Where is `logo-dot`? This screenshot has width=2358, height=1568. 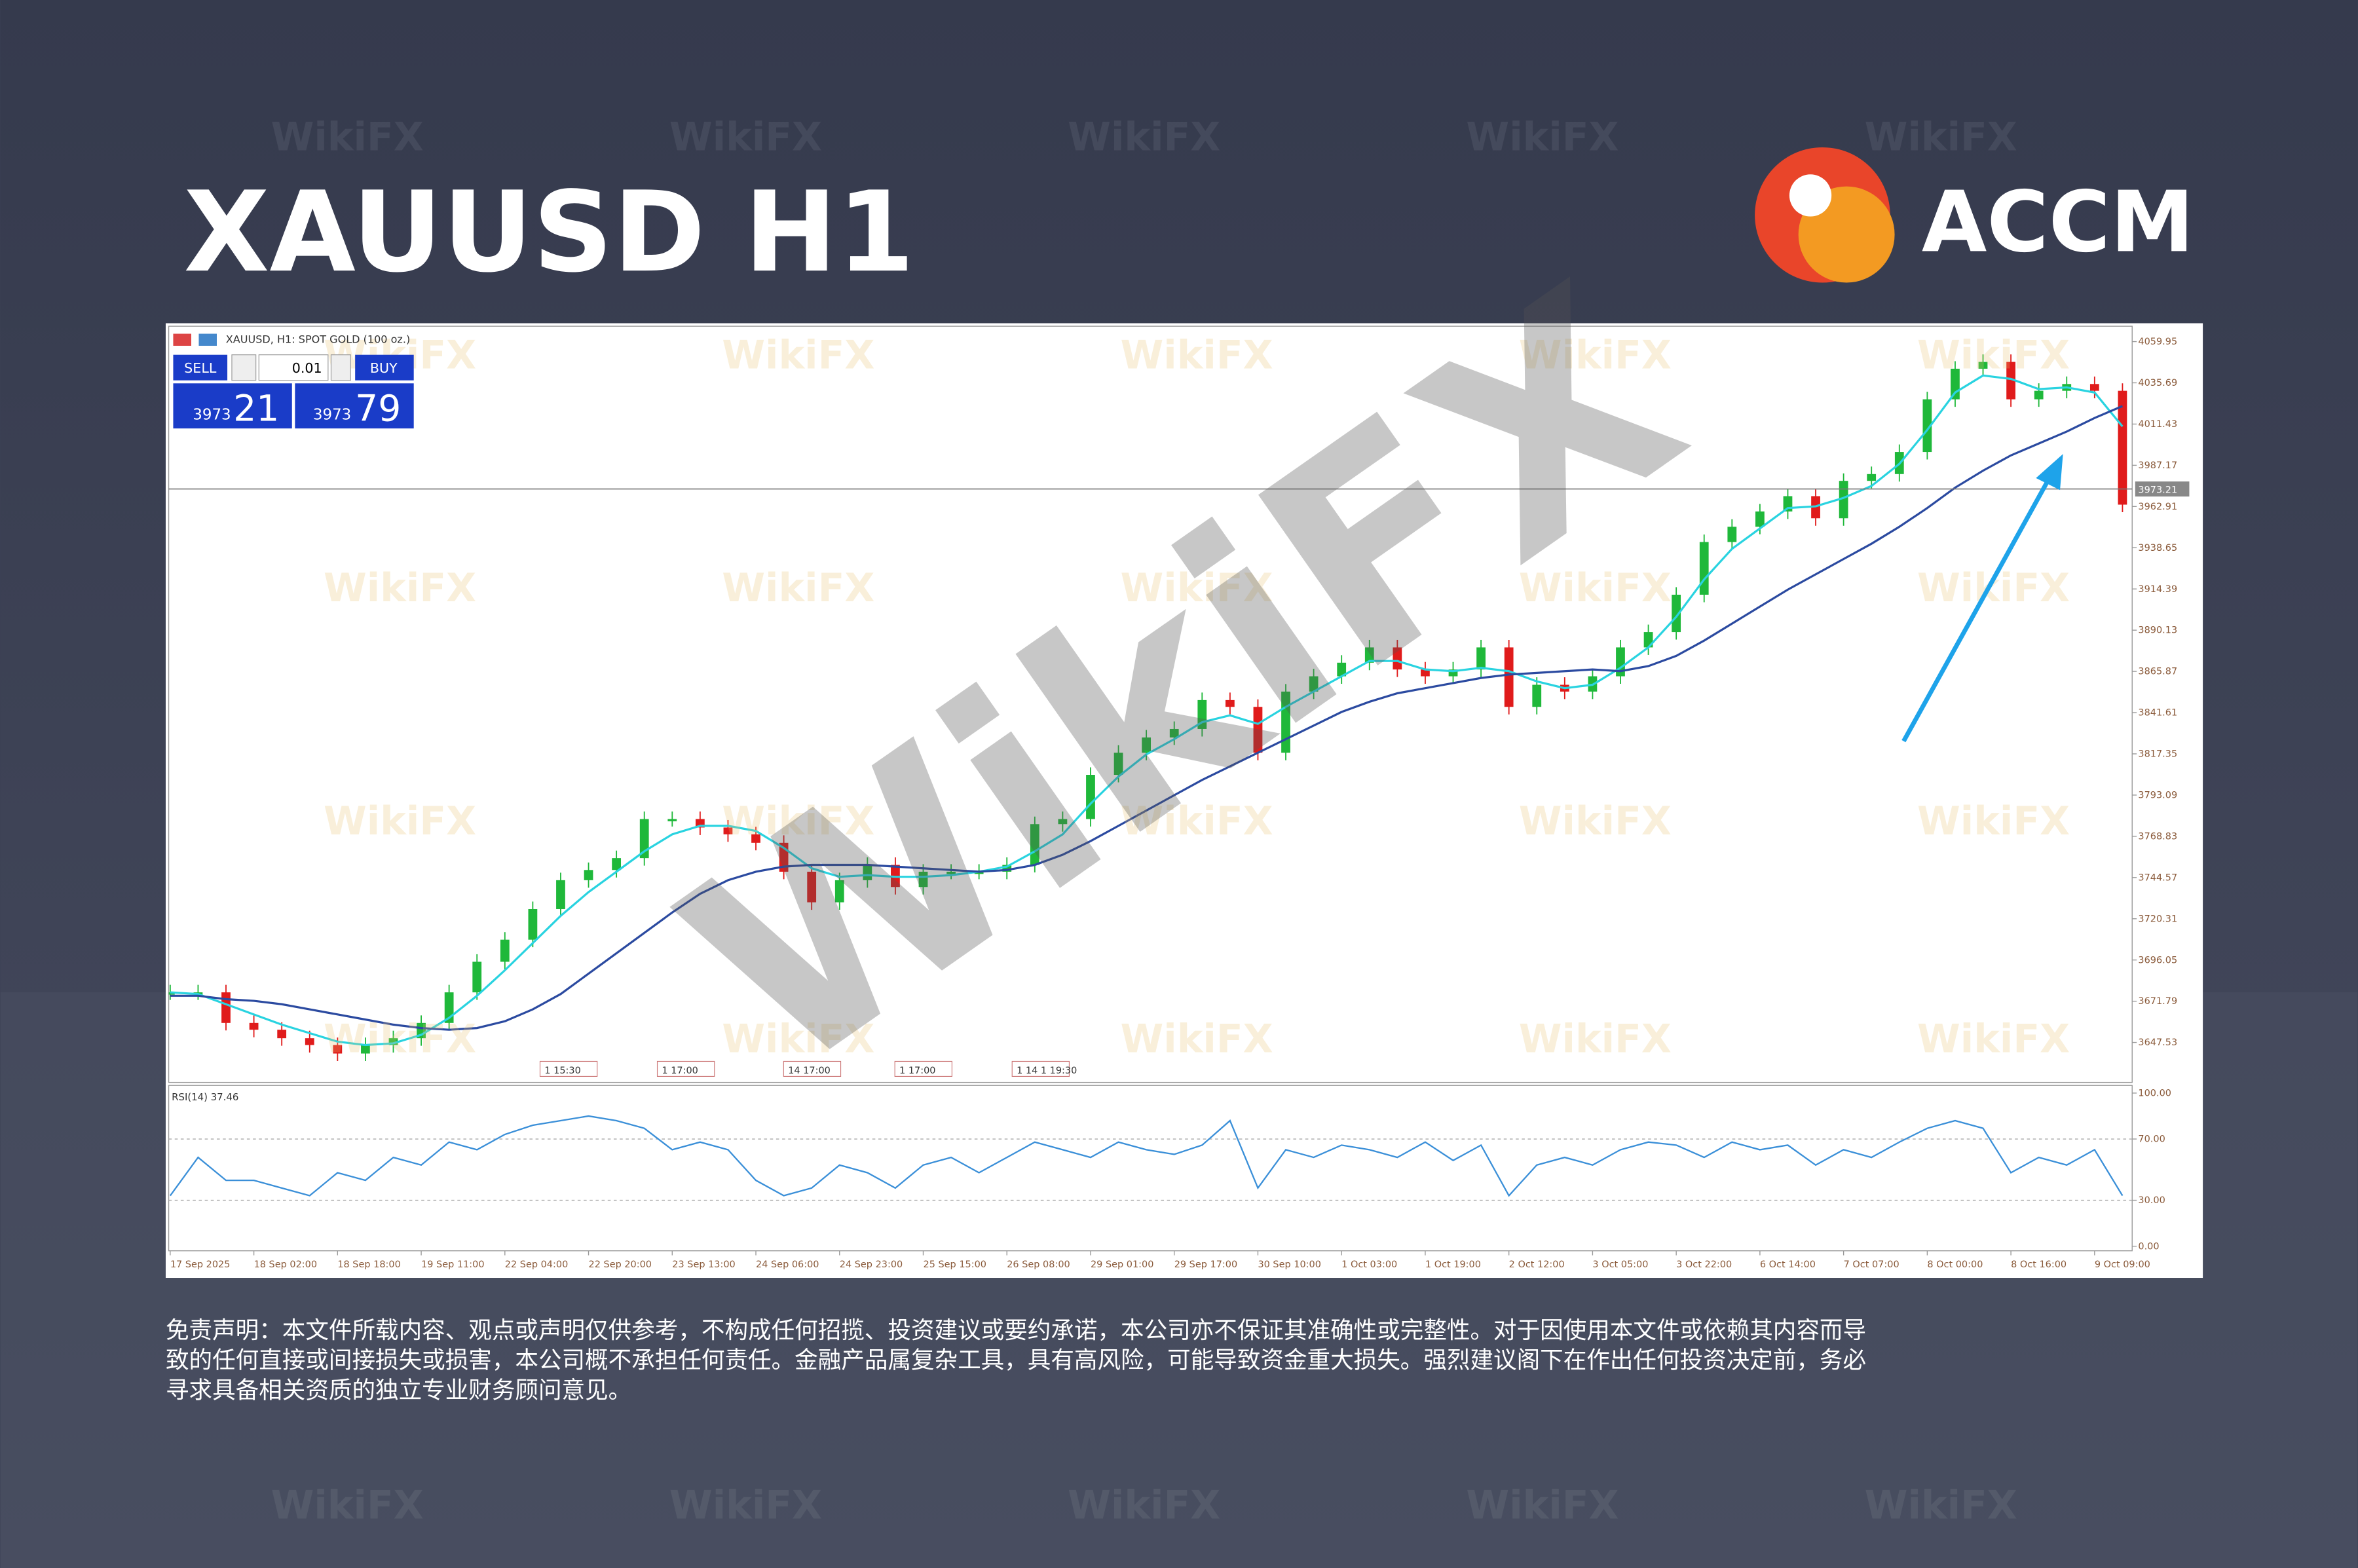
logo-dot is located at coordinates (1811, 195).